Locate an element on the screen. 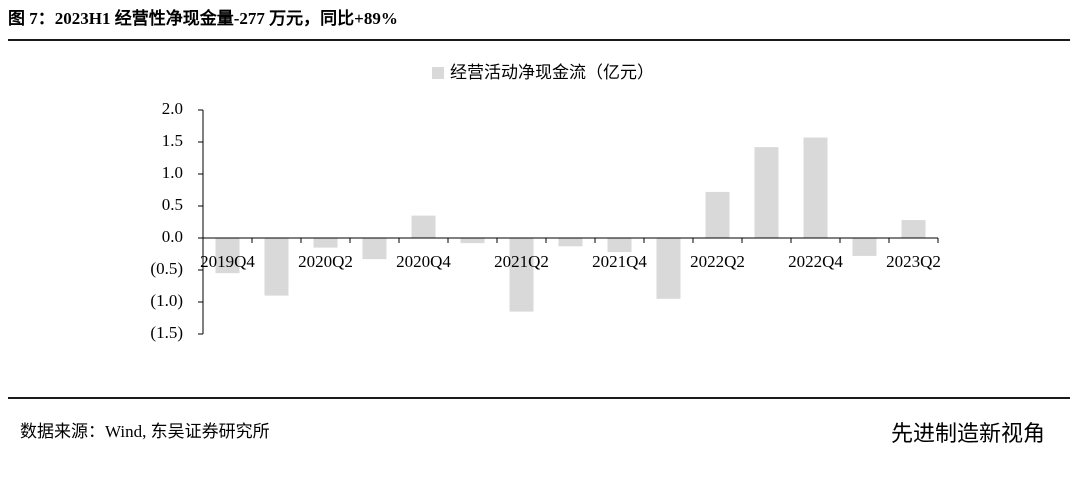 The image size is (1080, 483). y-tick-label: (1.5) is located at coordinates (166, 332).